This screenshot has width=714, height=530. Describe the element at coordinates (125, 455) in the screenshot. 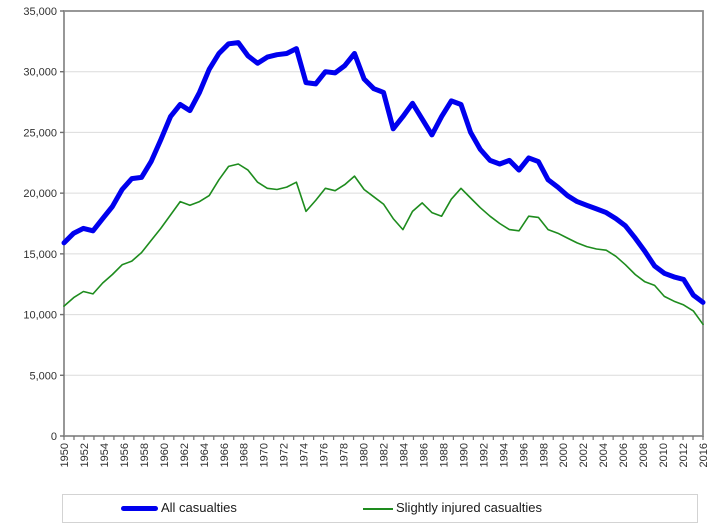

I see `x-tick-label: 1956` at that location.